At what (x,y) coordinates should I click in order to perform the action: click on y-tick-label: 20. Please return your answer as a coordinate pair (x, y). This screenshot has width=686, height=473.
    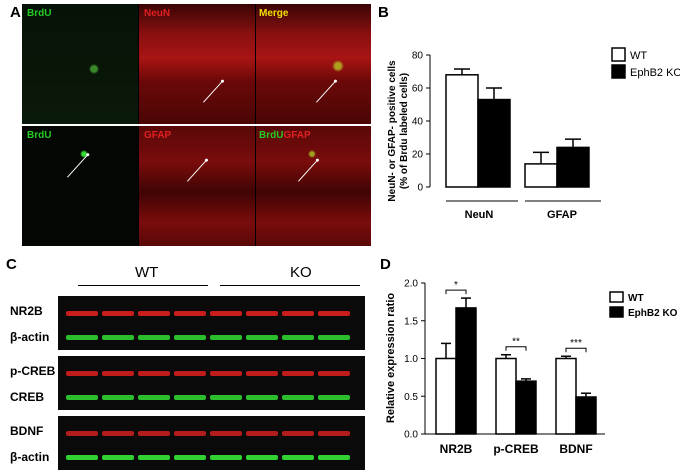
    Looking at the image, I should click on (418, 155).